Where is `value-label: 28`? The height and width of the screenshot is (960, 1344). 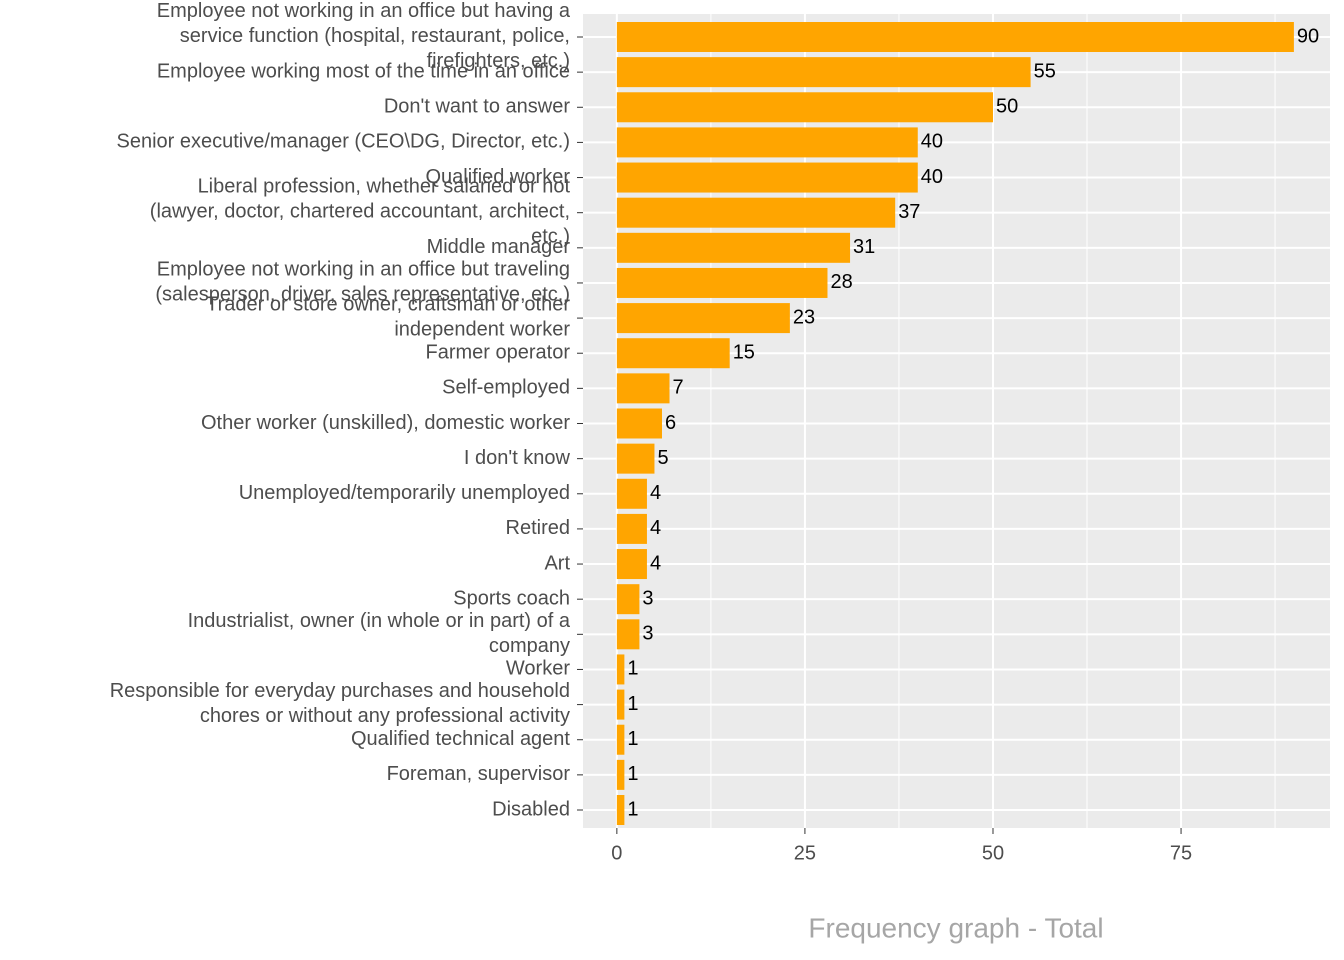
value-label: 28 is located at coordinates (841, 282).